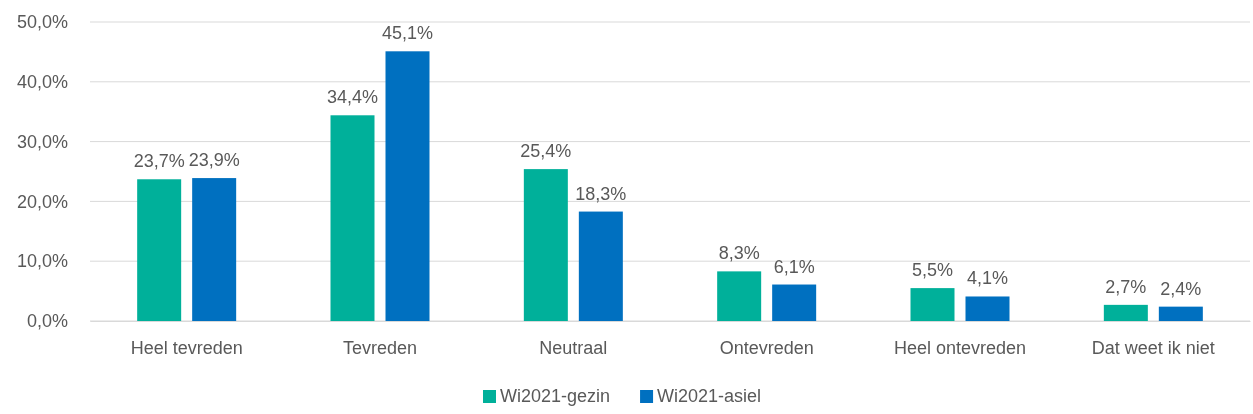  What do you see at coordinates (352, 97) in the screenshot?
I see `data-label: 34,4%` at bounding box center [352, 97].